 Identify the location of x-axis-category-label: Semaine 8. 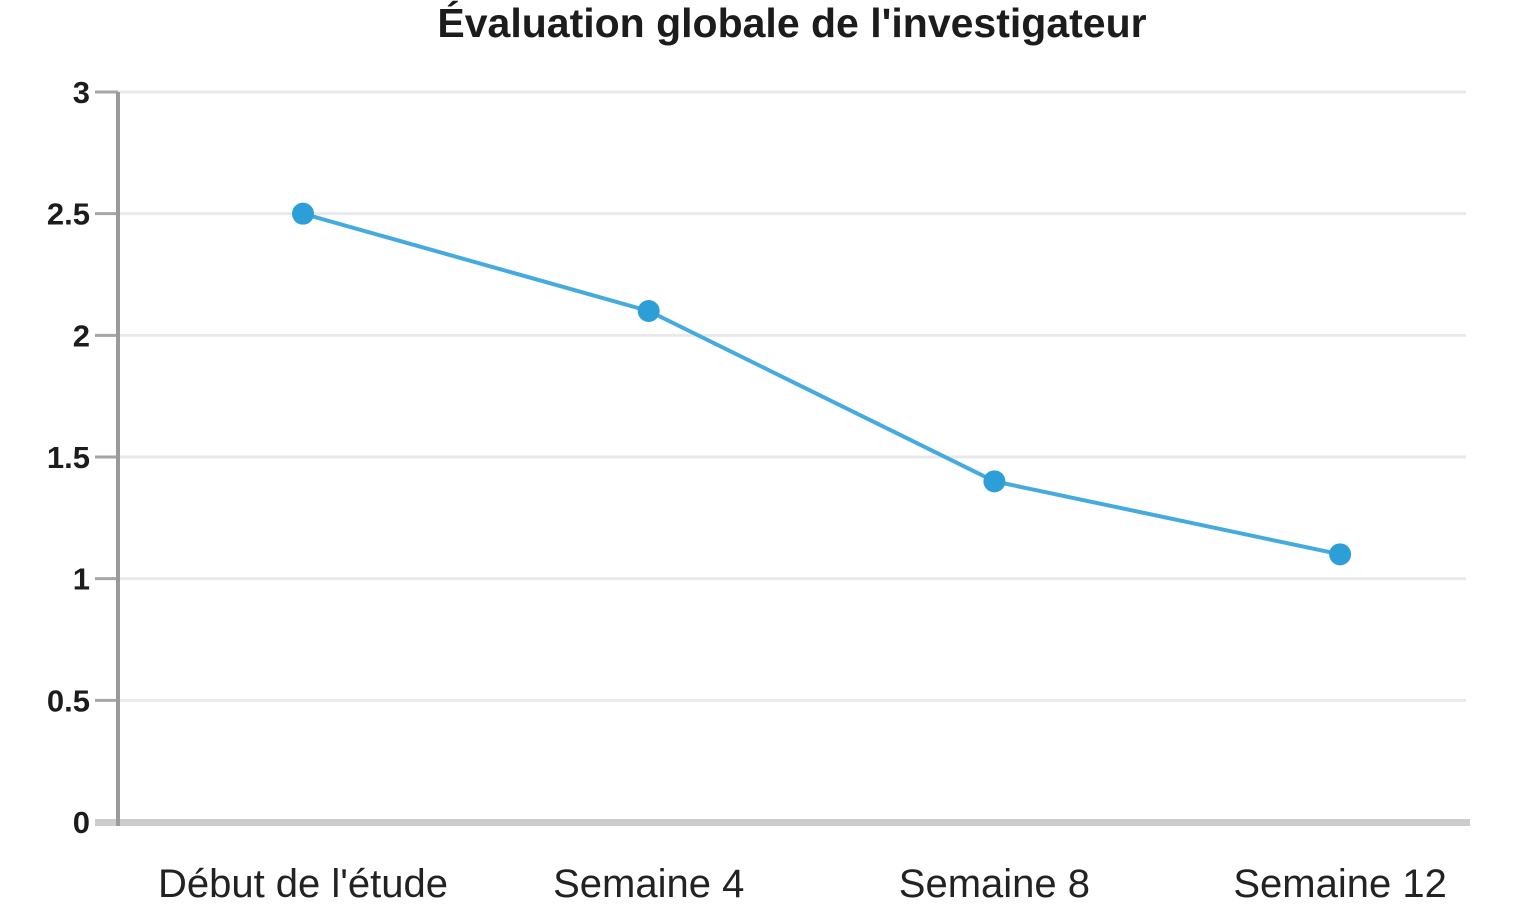
(994, 884).